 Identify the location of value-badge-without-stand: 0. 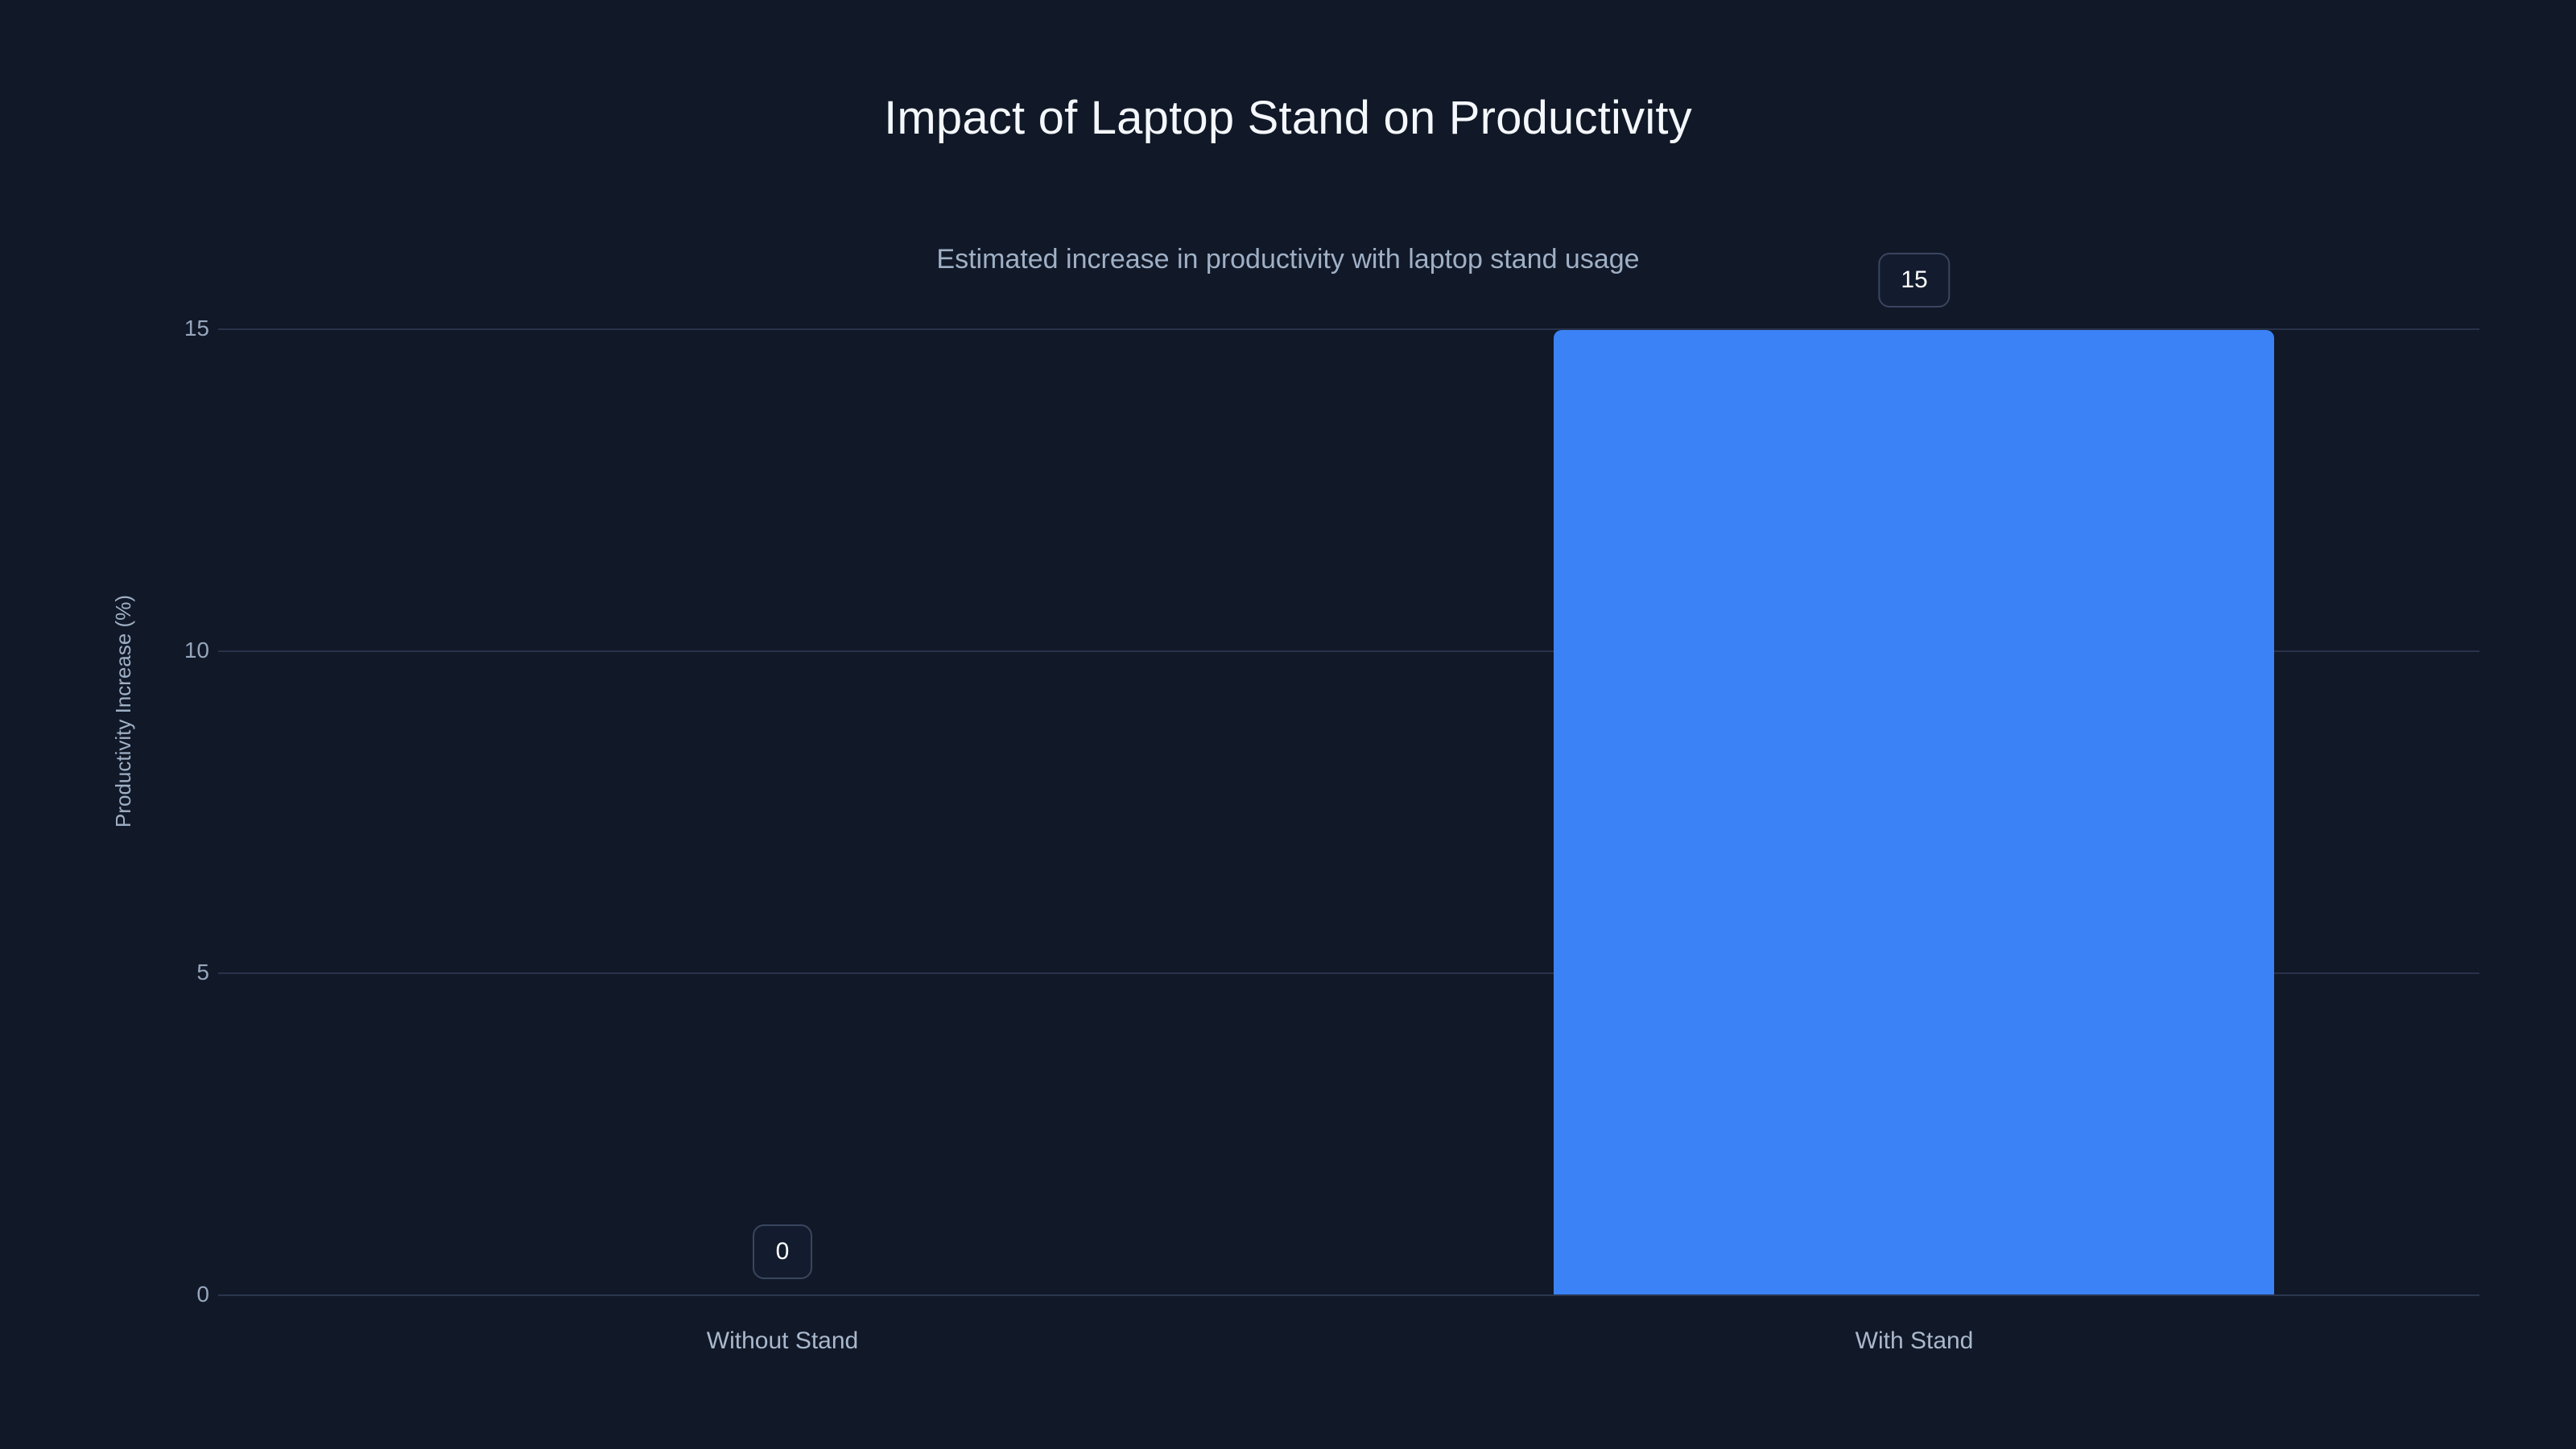
(782, 1251).